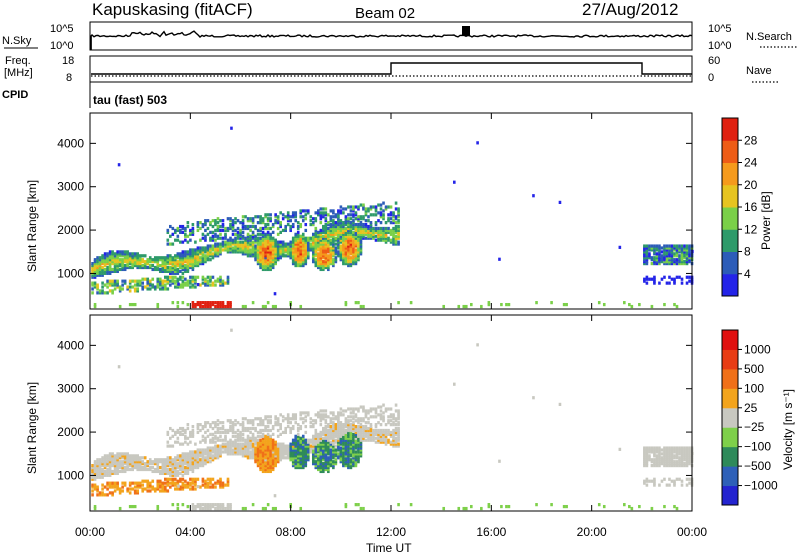 This screenshot has width=800, height=559. I want to click on freq-label-line1: Freq., so click(18, 61).